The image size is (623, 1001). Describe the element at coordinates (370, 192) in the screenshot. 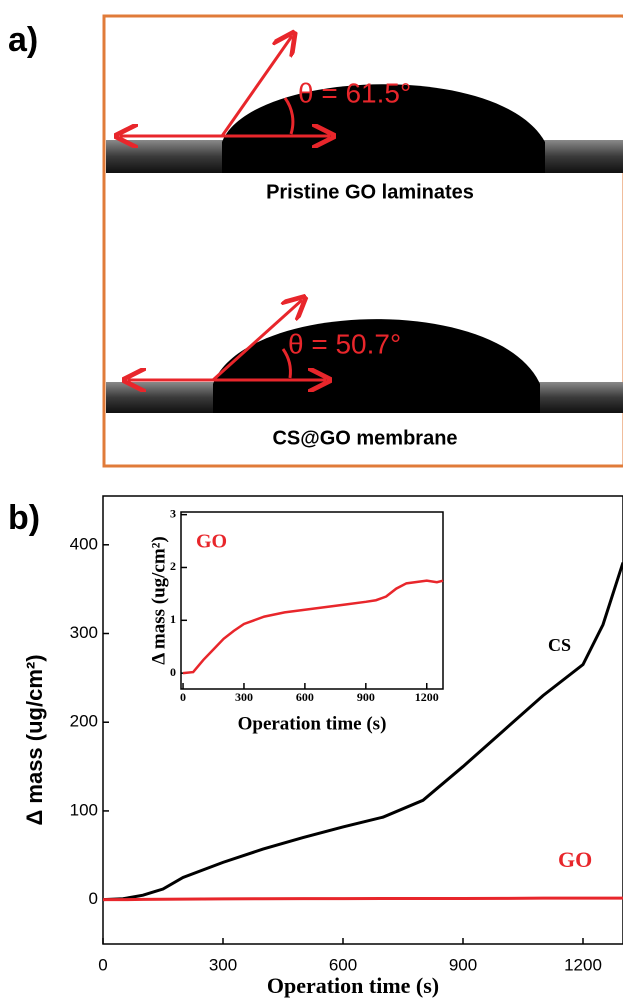

I see `caption: Pristine GO laminates` at that location.